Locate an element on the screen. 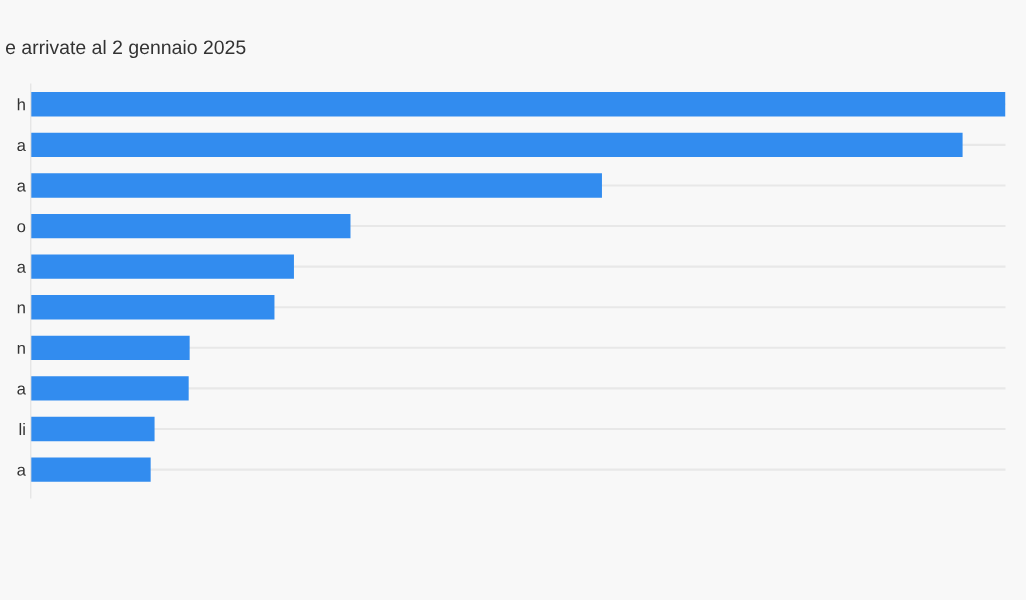 Image resolution: width=1026 pixels, height=600 pixels. y-tick-label: o is located at coordinates (21, 228).